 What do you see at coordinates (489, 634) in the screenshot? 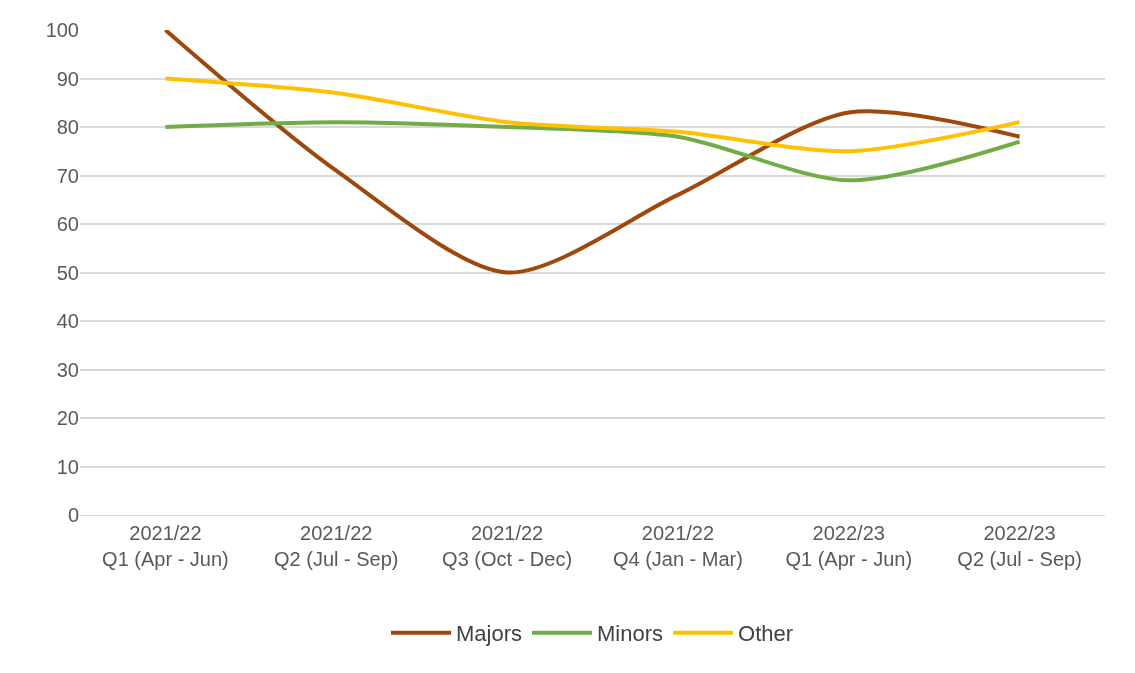
I see `legend-label: Majors` at bounding box center [489, 634].